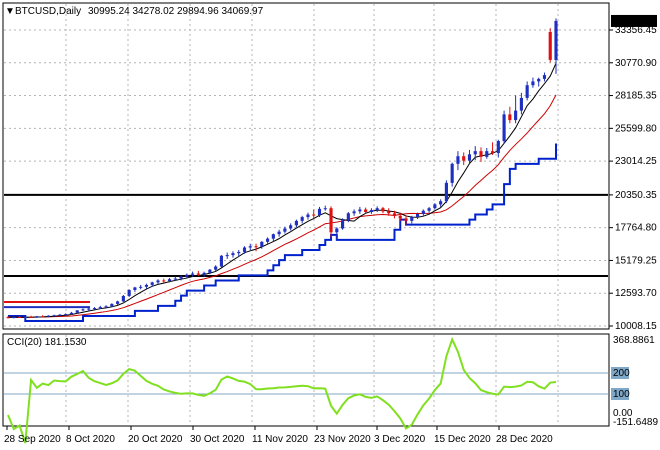  What do you see at coordinates (176, 11) in the screenshot?
I see `ohlc-readout: 30995.24 34278.02 29894.96 34069.97` at bounding box center [176, 11].